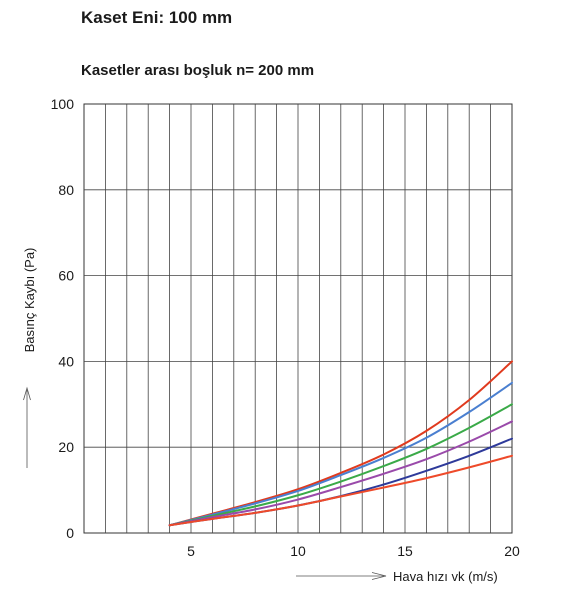 This screenshot has width=563, height=591. What do you see at coordinates (66, 447) in the screenshot?
I see `y-tick-label: 20` at bounding box center [66, 447].